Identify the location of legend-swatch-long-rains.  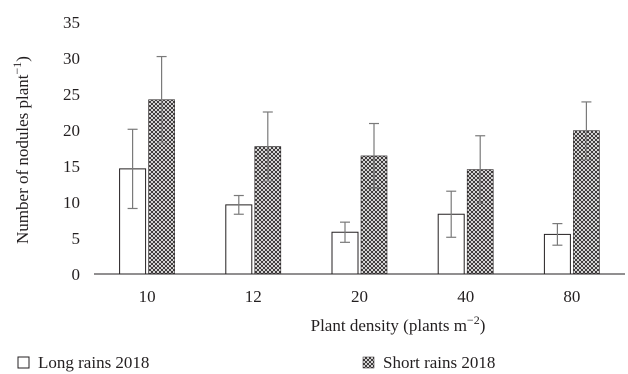
(23, 362).